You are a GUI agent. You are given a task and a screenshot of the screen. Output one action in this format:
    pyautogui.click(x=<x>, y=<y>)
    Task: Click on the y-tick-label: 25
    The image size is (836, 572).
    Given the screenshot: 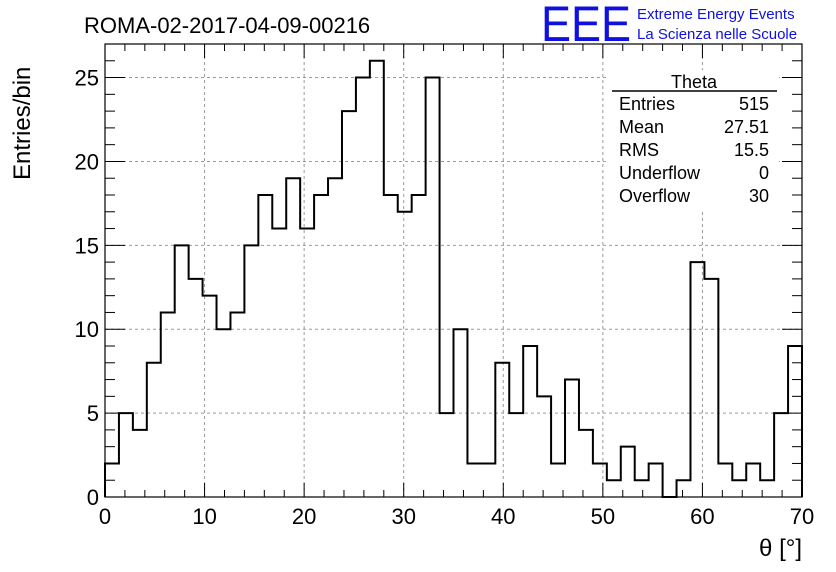 What is the action you would take?
    pyautogui.click(x=87, y=78)
    